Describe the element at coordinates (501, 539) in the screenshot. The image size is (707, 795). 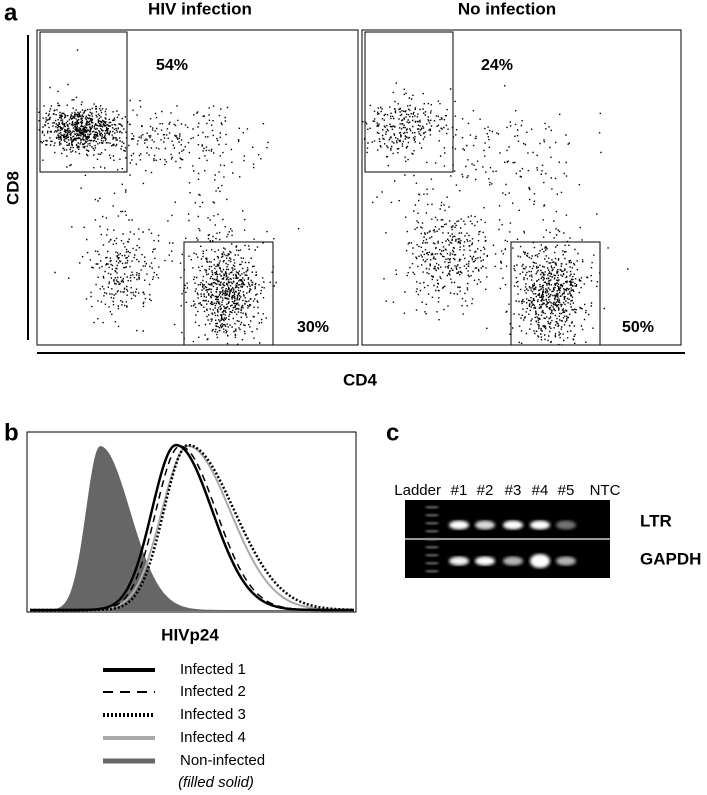
I see `gel-bands` at that location.